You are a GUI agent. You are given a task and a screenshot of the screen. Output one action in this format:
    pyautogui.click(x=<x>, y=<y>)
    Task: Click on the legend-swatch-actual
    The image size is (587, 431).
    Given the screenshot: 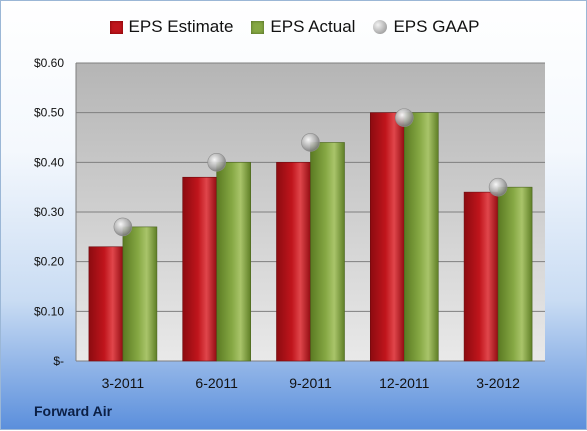 What is the action you would take?
    pyautogui.click(x=258, y=27)
    